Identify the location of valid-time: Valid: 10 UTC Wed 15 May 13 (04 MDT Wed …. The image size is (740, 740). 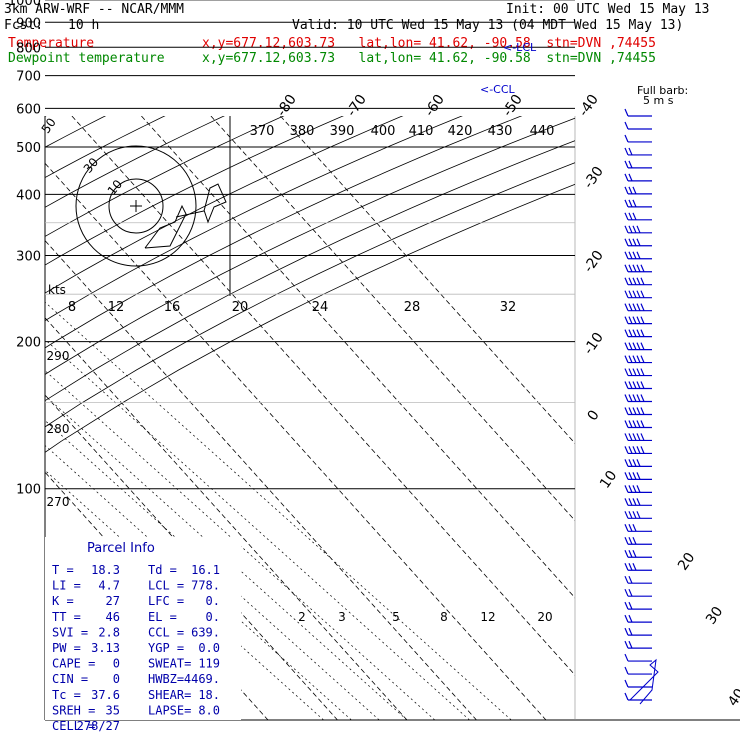
(488, 25).